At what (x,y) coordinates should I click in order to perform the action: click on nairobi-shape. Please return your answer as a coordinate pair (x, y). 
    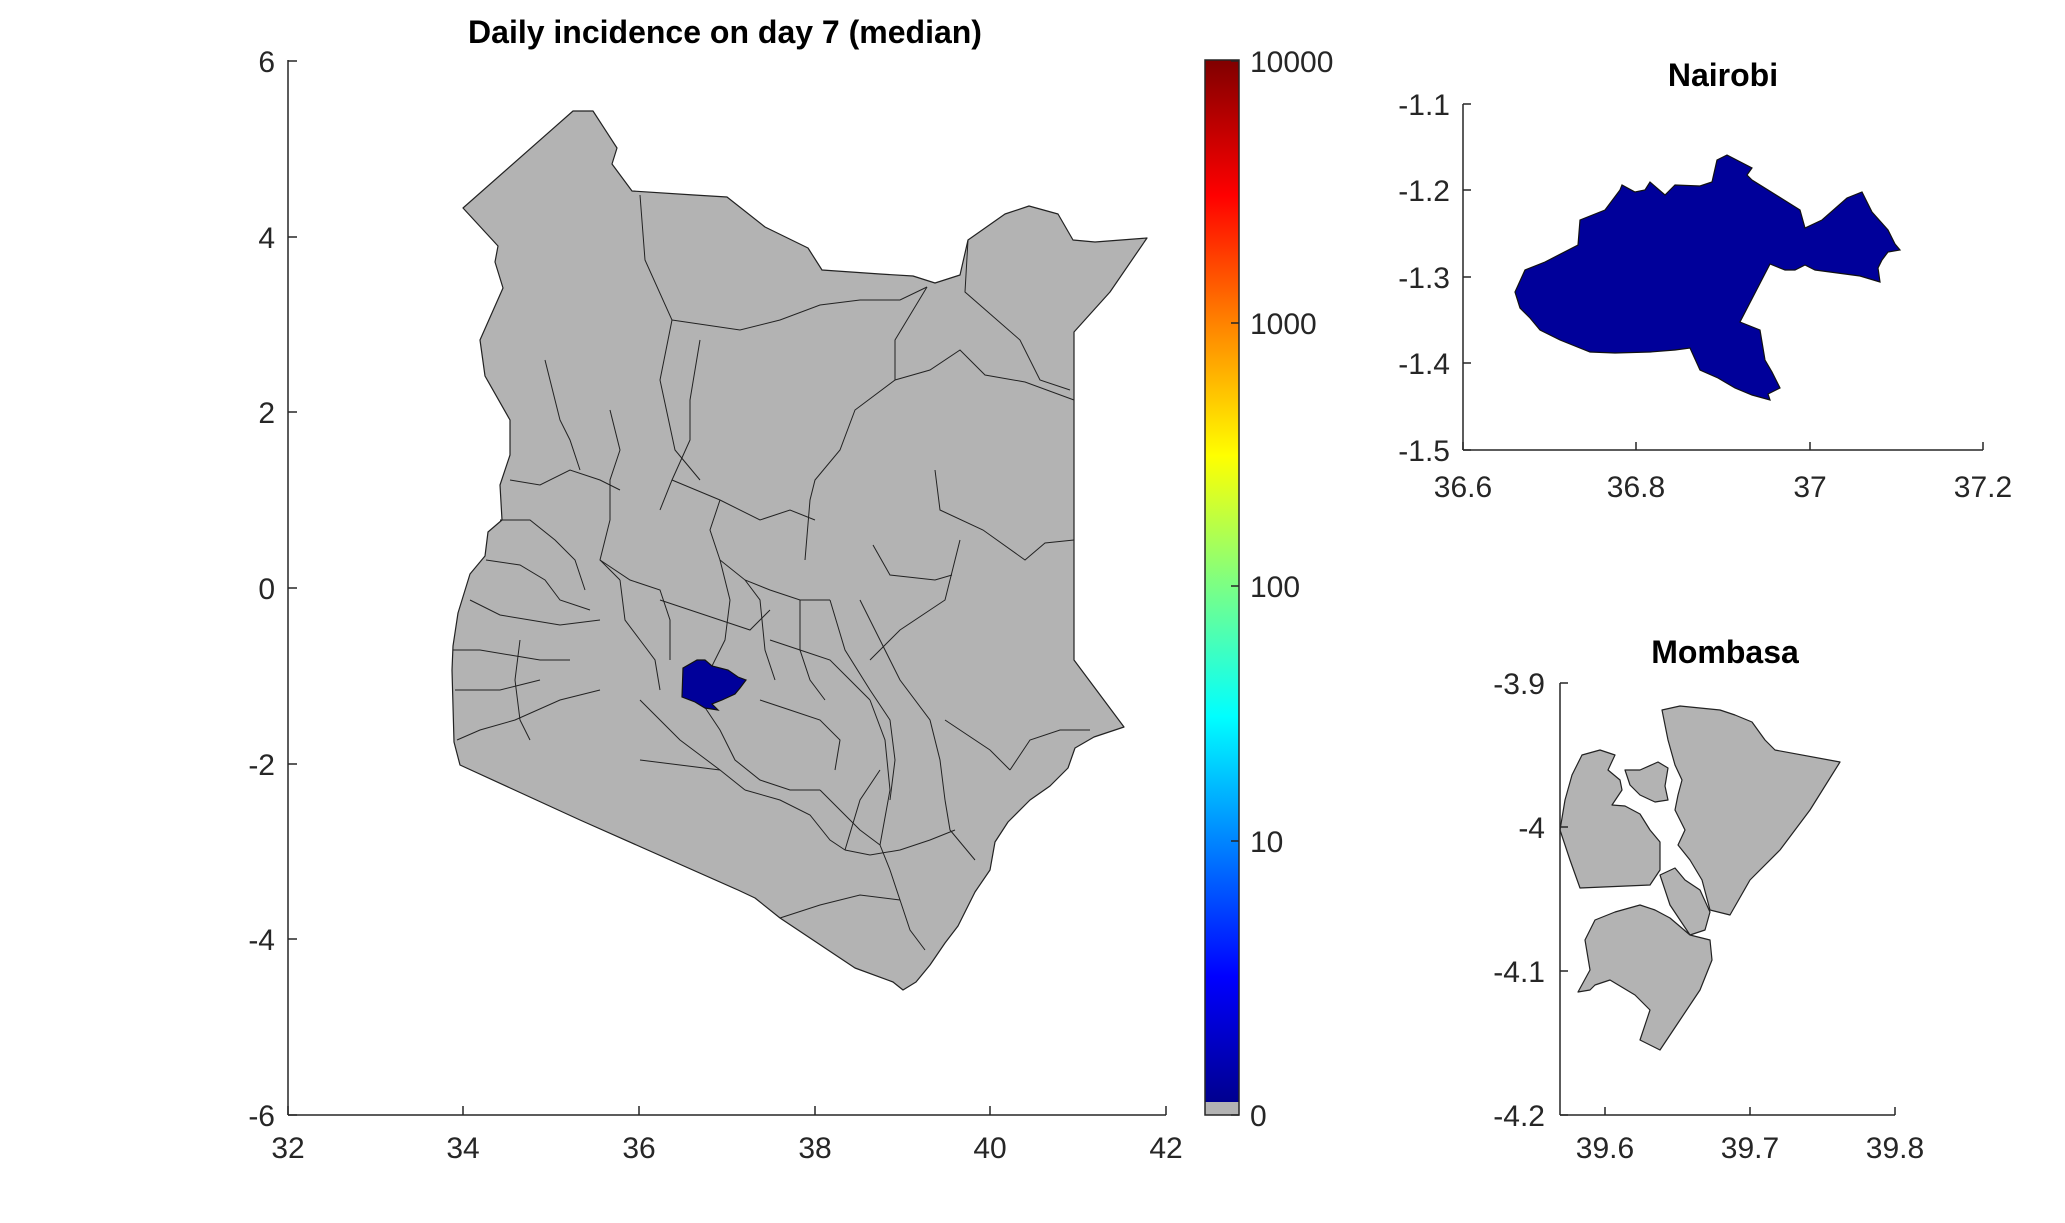
    Looking at the image, I should click on (1708, 277).